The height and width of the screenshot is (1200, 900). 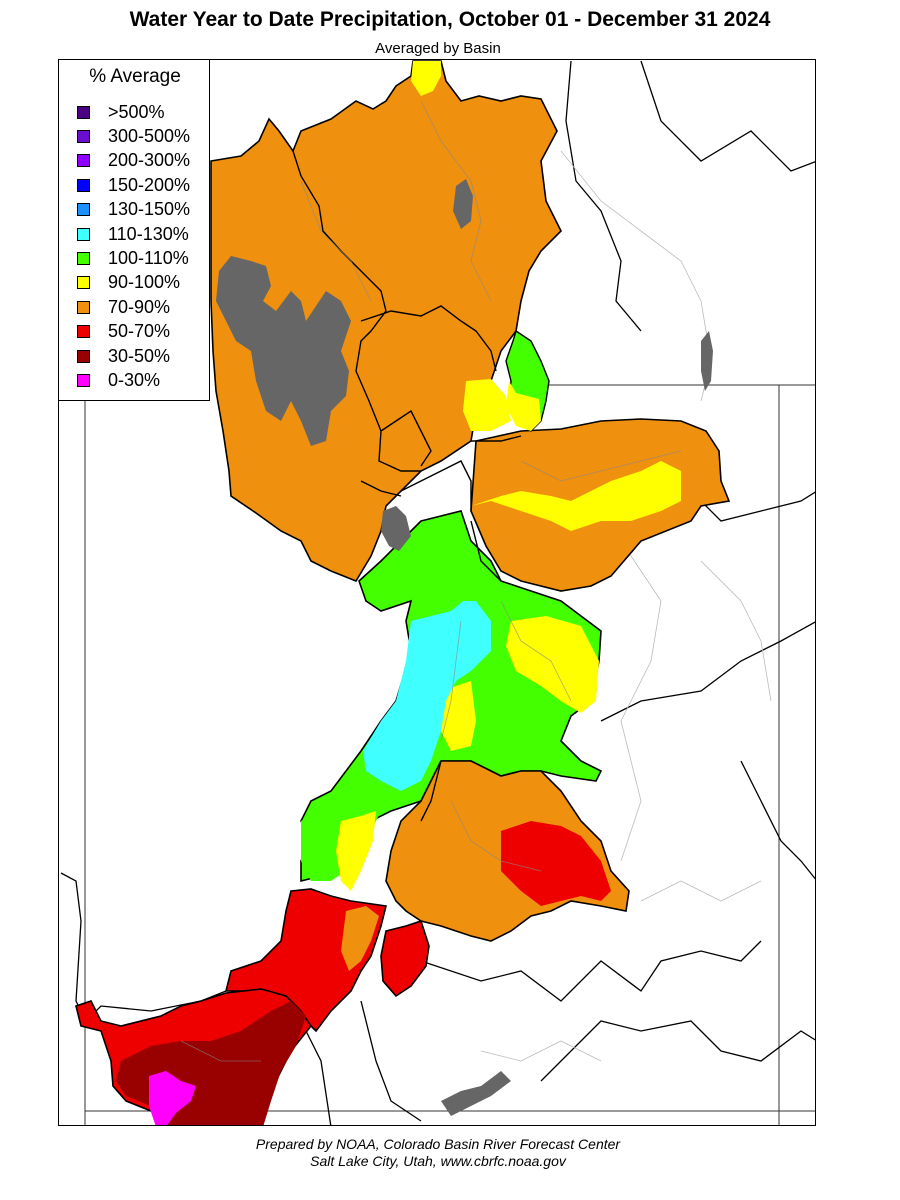 I want to click on legend-label: >500%, so click(x=136, y=111).